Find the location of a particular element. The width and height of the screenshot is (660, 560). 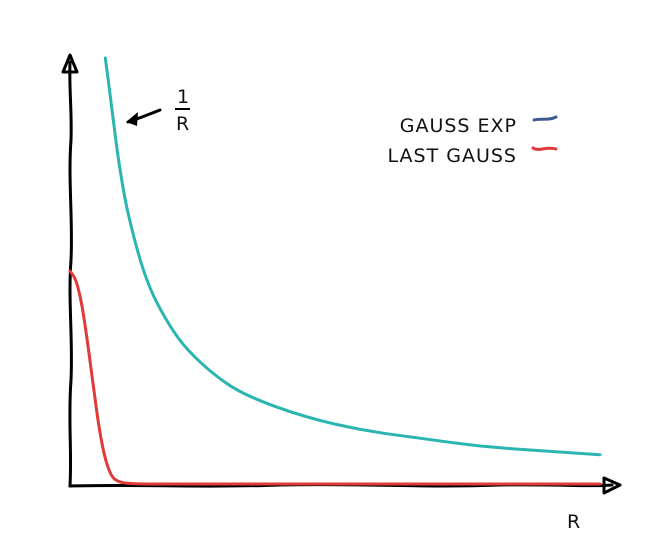

legend-label-last-gauss: LAST GAUSS is located at coordinates (452, 156).